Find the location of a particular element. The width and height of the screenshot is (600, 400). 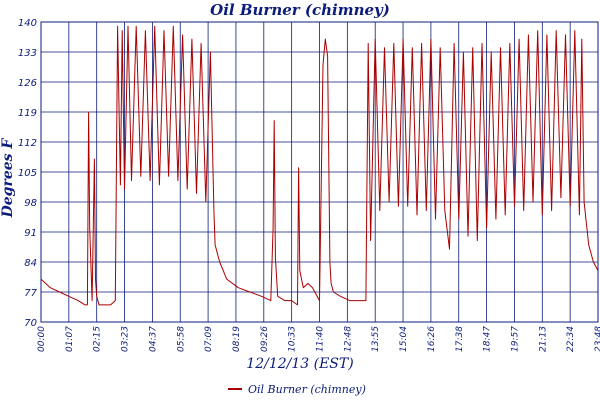

y-tick-label: 119 is located at coordinates (27, 113).